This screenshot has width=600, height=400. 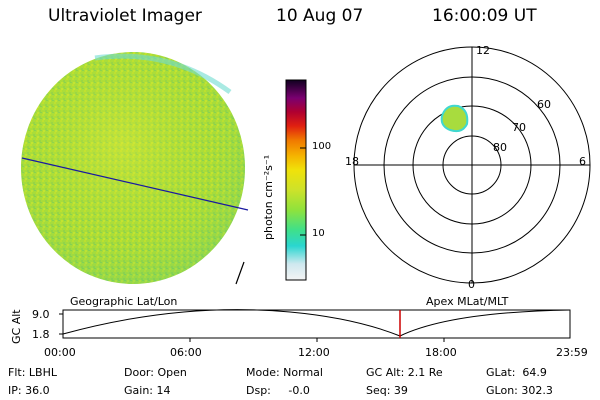 I want to click on time-tick: 18:00, so click(x=441, y=352).